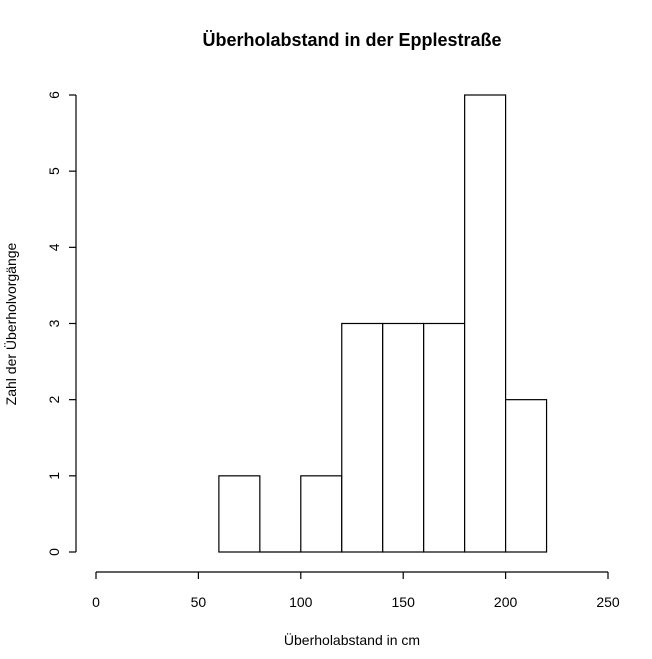 The height and width of the screenshot is (659, 652). Describe the element at coordinates (96, 602) in the screenshot. I see `x-tick-label: 0` at that location.